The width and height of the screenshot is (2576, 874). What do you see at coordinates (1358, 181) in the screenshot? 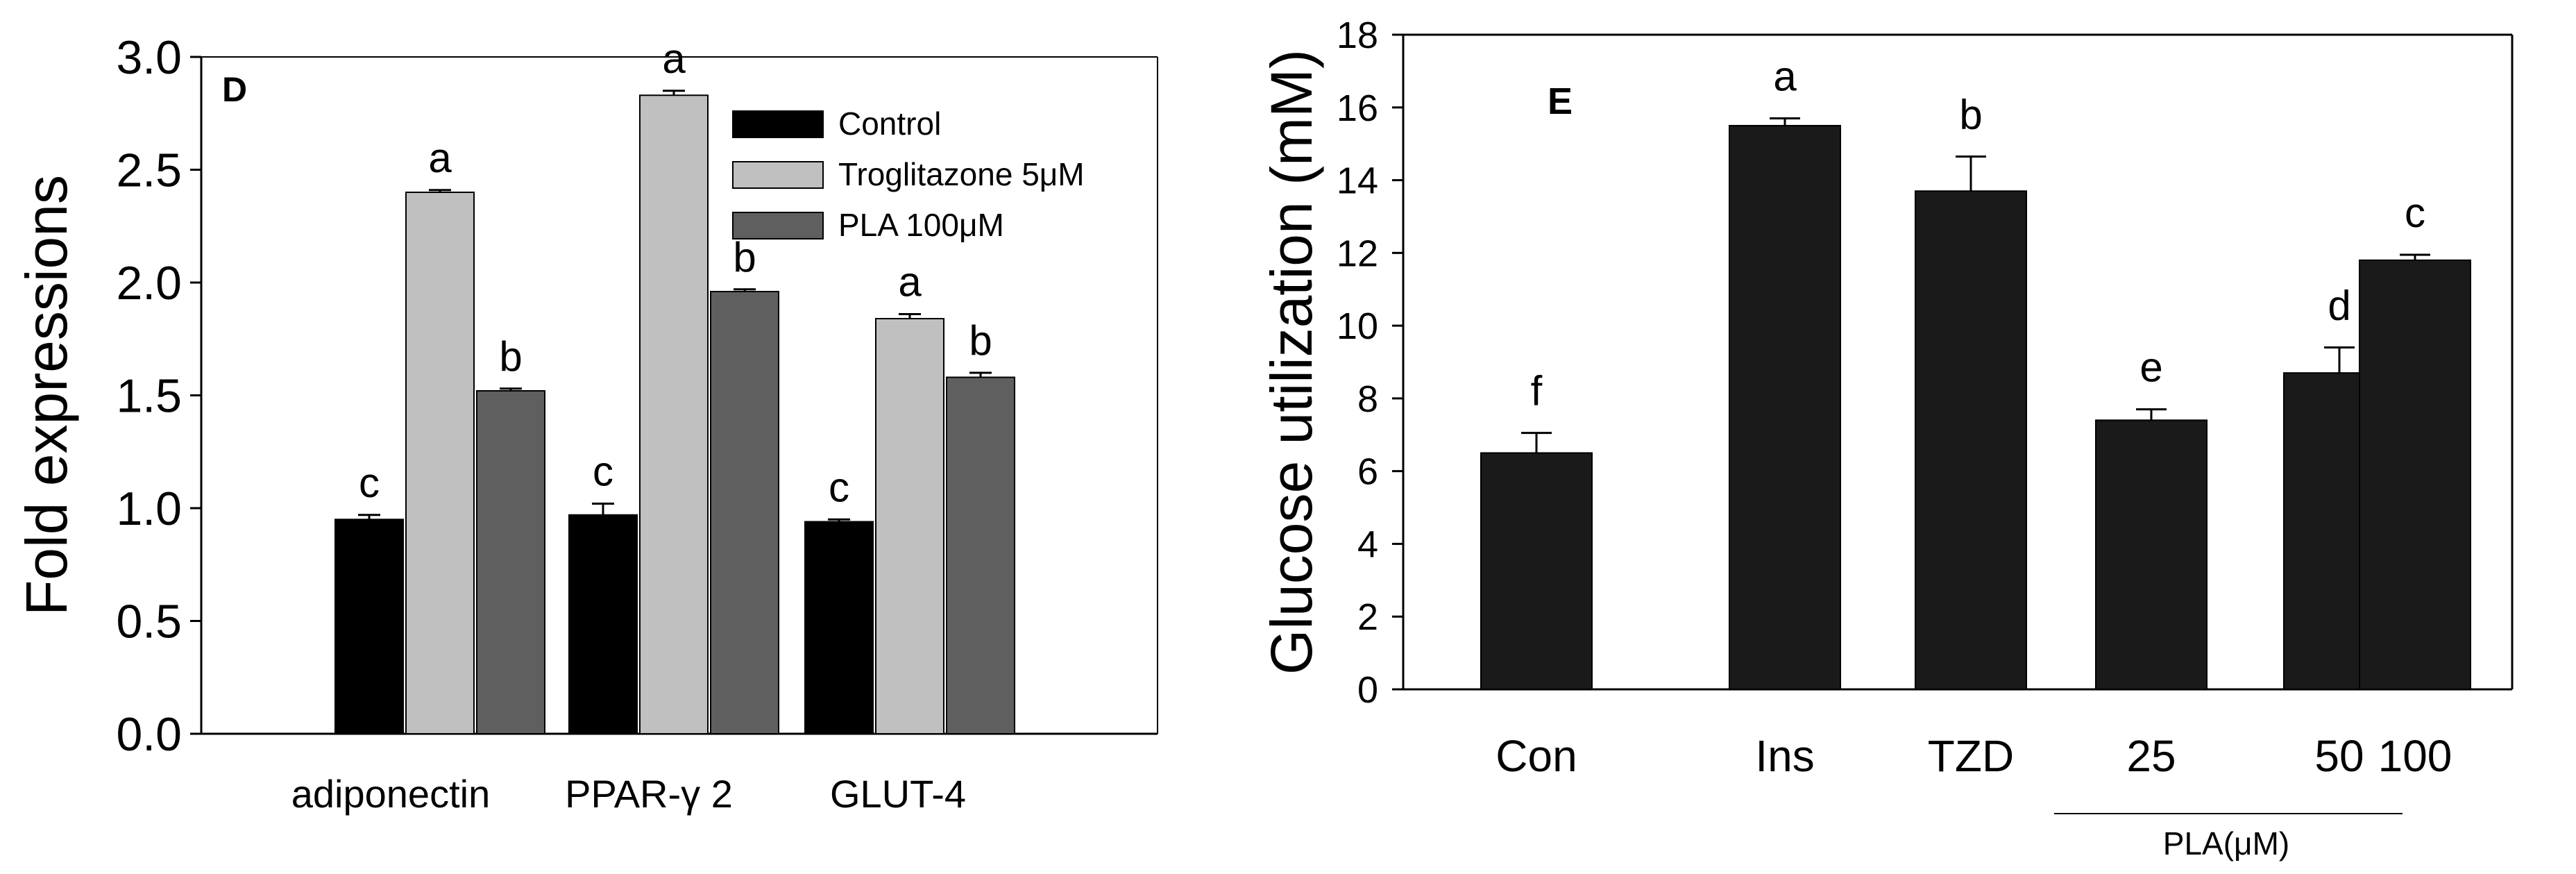
I see `y-tick-label: 14` at bounding box center [1358, 181].